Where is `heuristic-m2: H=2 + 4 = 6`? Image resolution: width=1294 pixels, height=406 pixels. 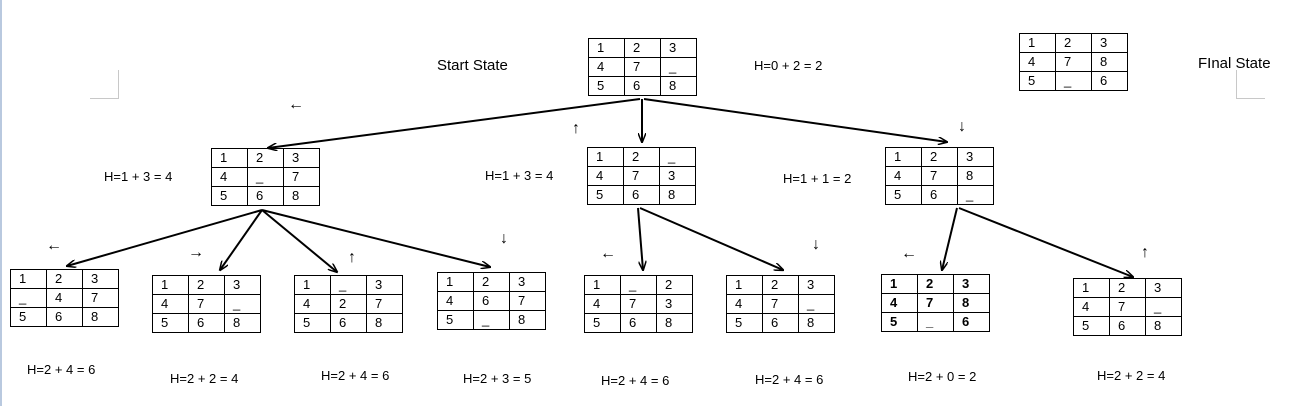
heuristic-m2: H=2 + 4 = 6 is located at coordinates (789, 379).